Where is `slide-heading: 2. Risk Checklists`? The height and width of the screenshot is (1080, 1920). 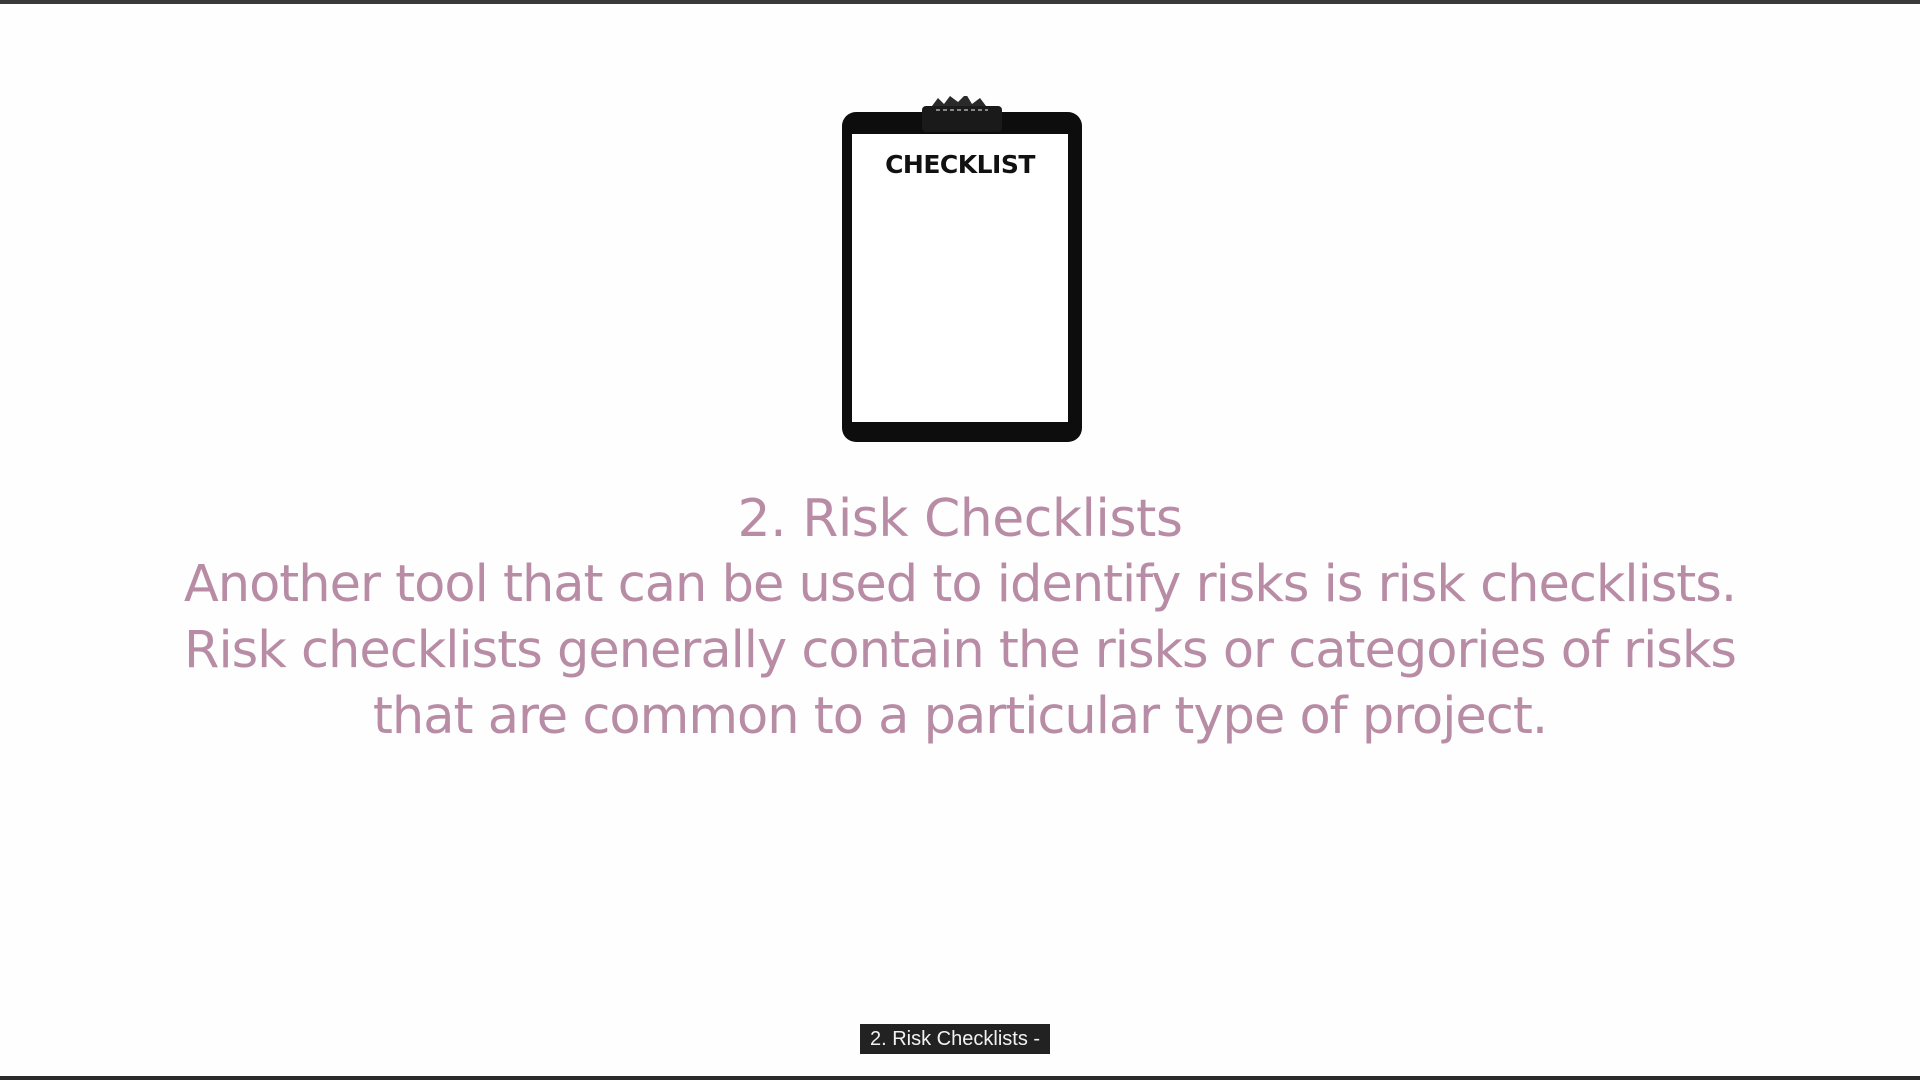 slide-heading: 2. Risk Checklists is located at coordinates (960, 519).